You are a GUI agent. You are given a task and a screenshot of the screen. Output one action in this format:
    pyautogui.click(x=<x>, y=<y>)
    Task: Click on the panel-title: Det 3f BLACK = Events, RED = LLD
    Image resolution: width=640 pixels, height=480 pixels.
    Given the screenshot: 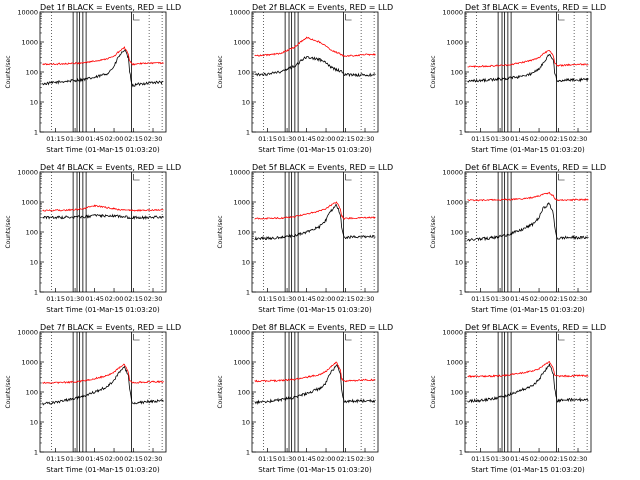 What is the action you would take?
    pyautogui.click(x=535, y=7)
    